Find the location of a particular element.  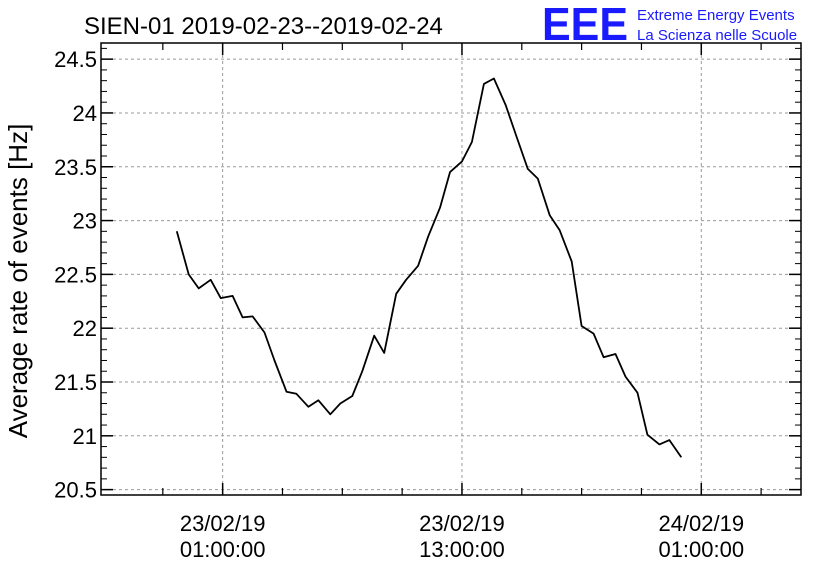

logo-line1: Extreme Energy Events is located at coordinates (716, 15).